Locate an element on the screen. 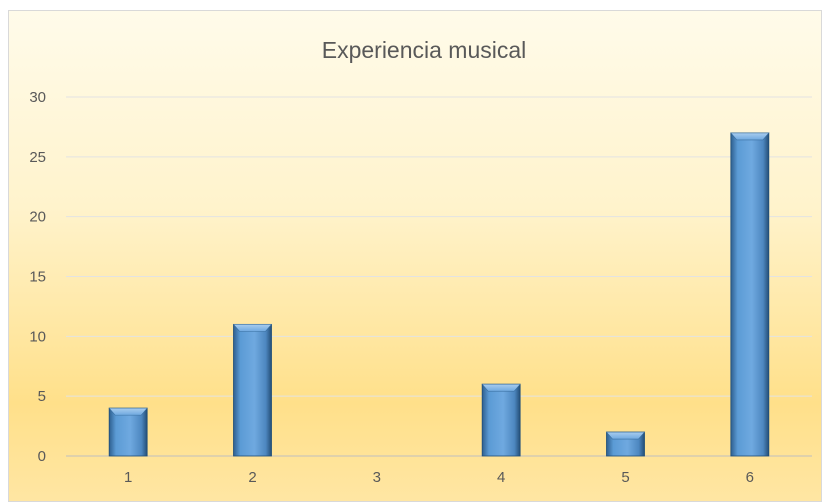  y-tick-label: 15 is located at coordinates (37, 277).